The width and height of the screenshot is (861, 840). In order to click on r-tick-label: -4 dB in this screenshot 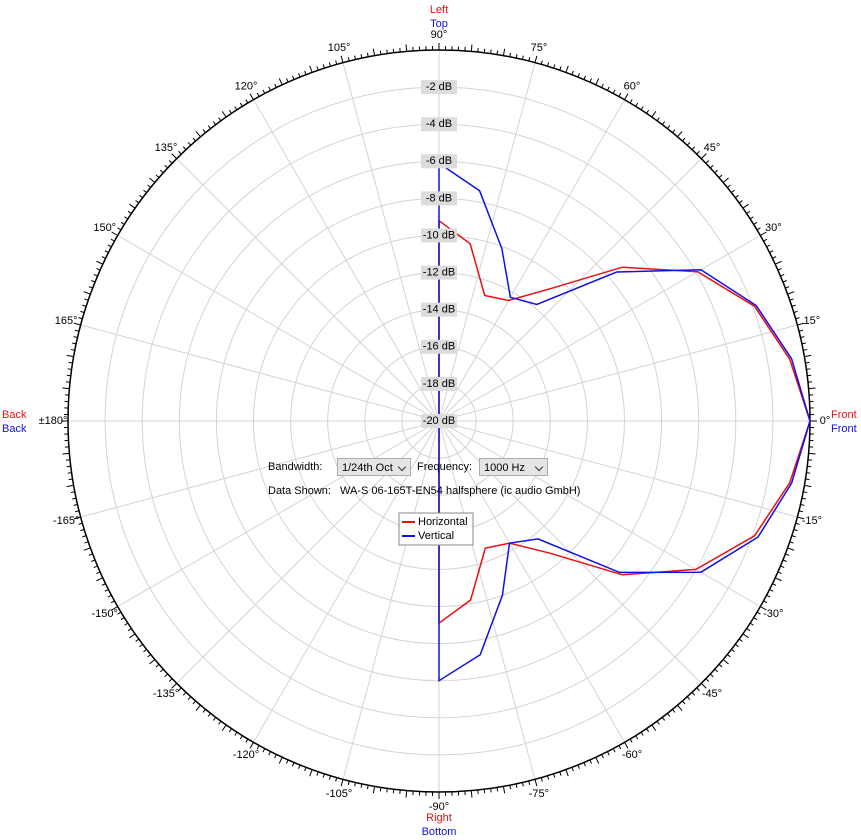, I will do `click(439, 124)`.